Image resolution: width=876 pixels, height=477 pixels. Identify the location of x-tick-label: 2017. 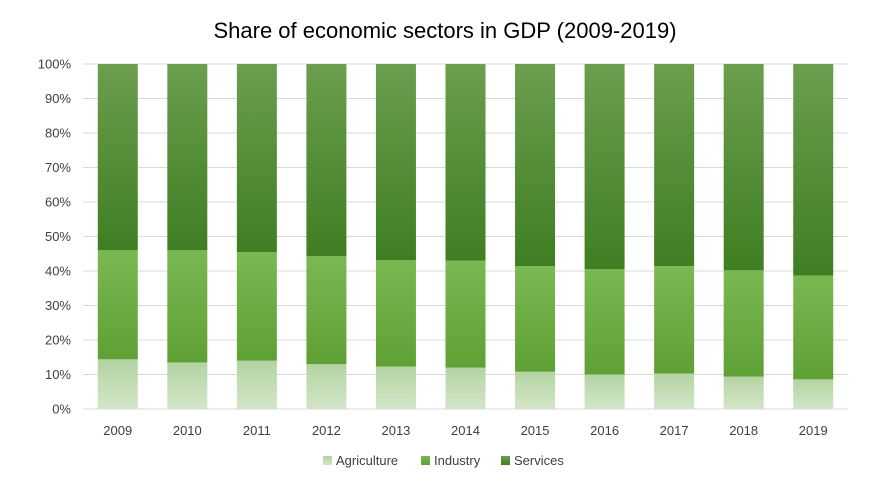
(674, 430).